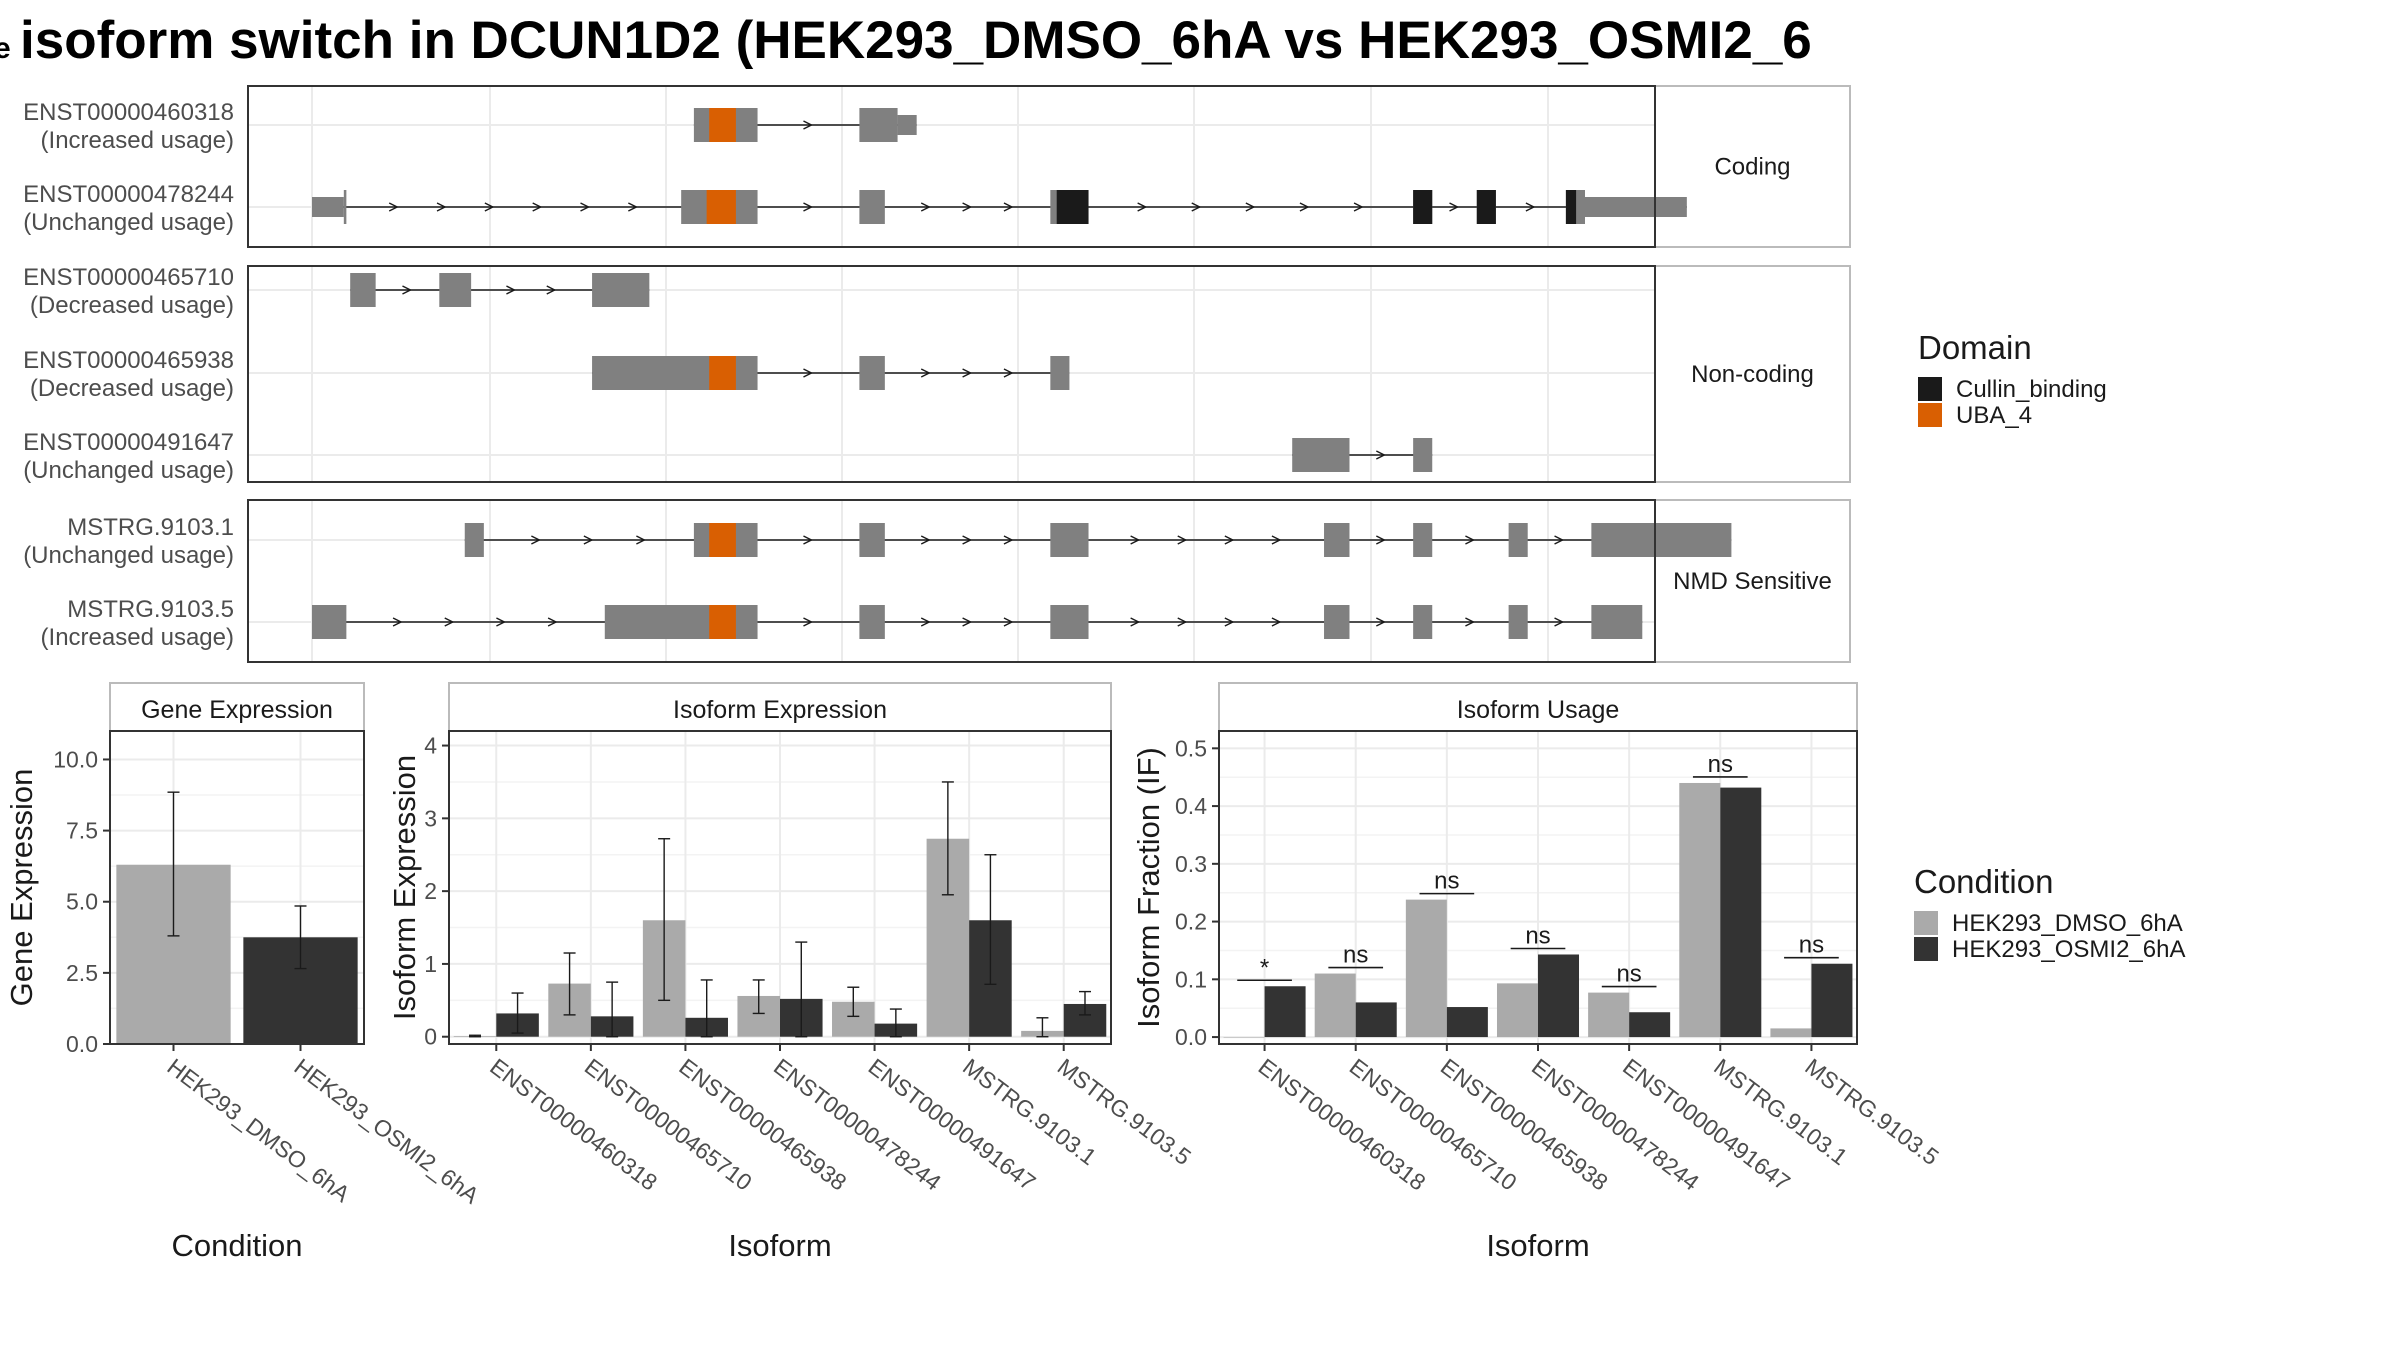 This screenshot has height=1355, width=2400. What do you see at coordinates (237, 710) in the screenshot?
I see `chart-title: Gene Expression` at bounding box center [237, 710].